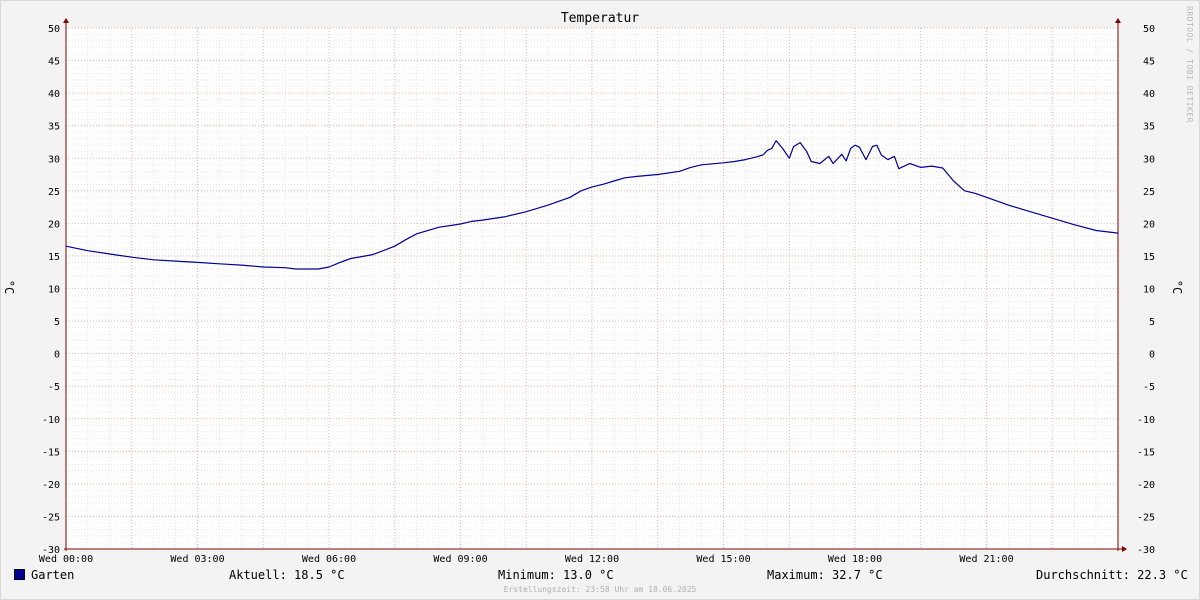 This screenshot has width=1200, height=600. Describe the element at coordinates (51, 452) in the screenshot. I see `y-tick-label-left: -15` at that location.